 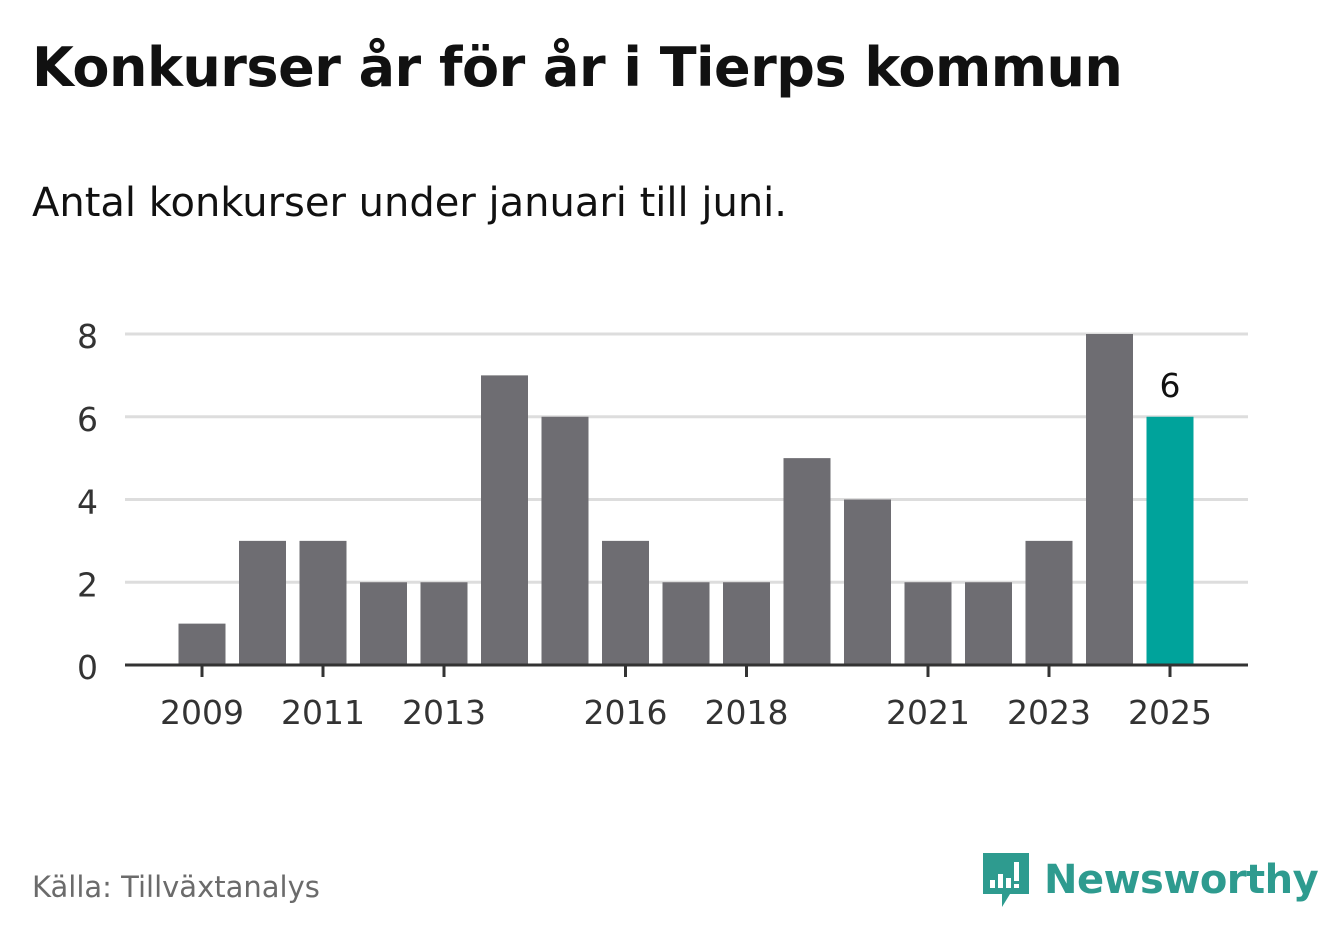 What do you see at coordinates (988, 623) in the screenshot?
I see `bar-2022` at bounding box center [988, 623].